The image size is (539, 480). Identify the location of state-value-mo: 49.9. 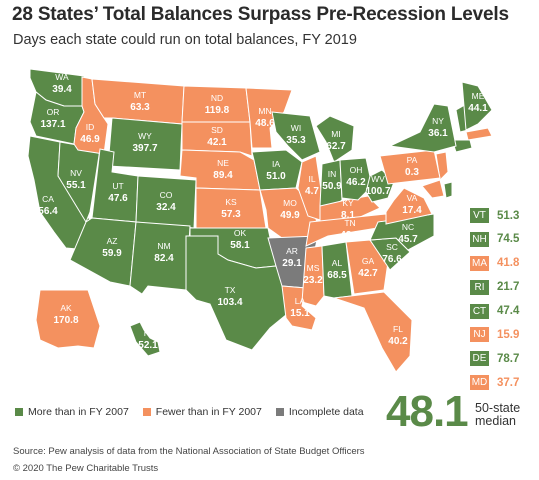
(290, 215).